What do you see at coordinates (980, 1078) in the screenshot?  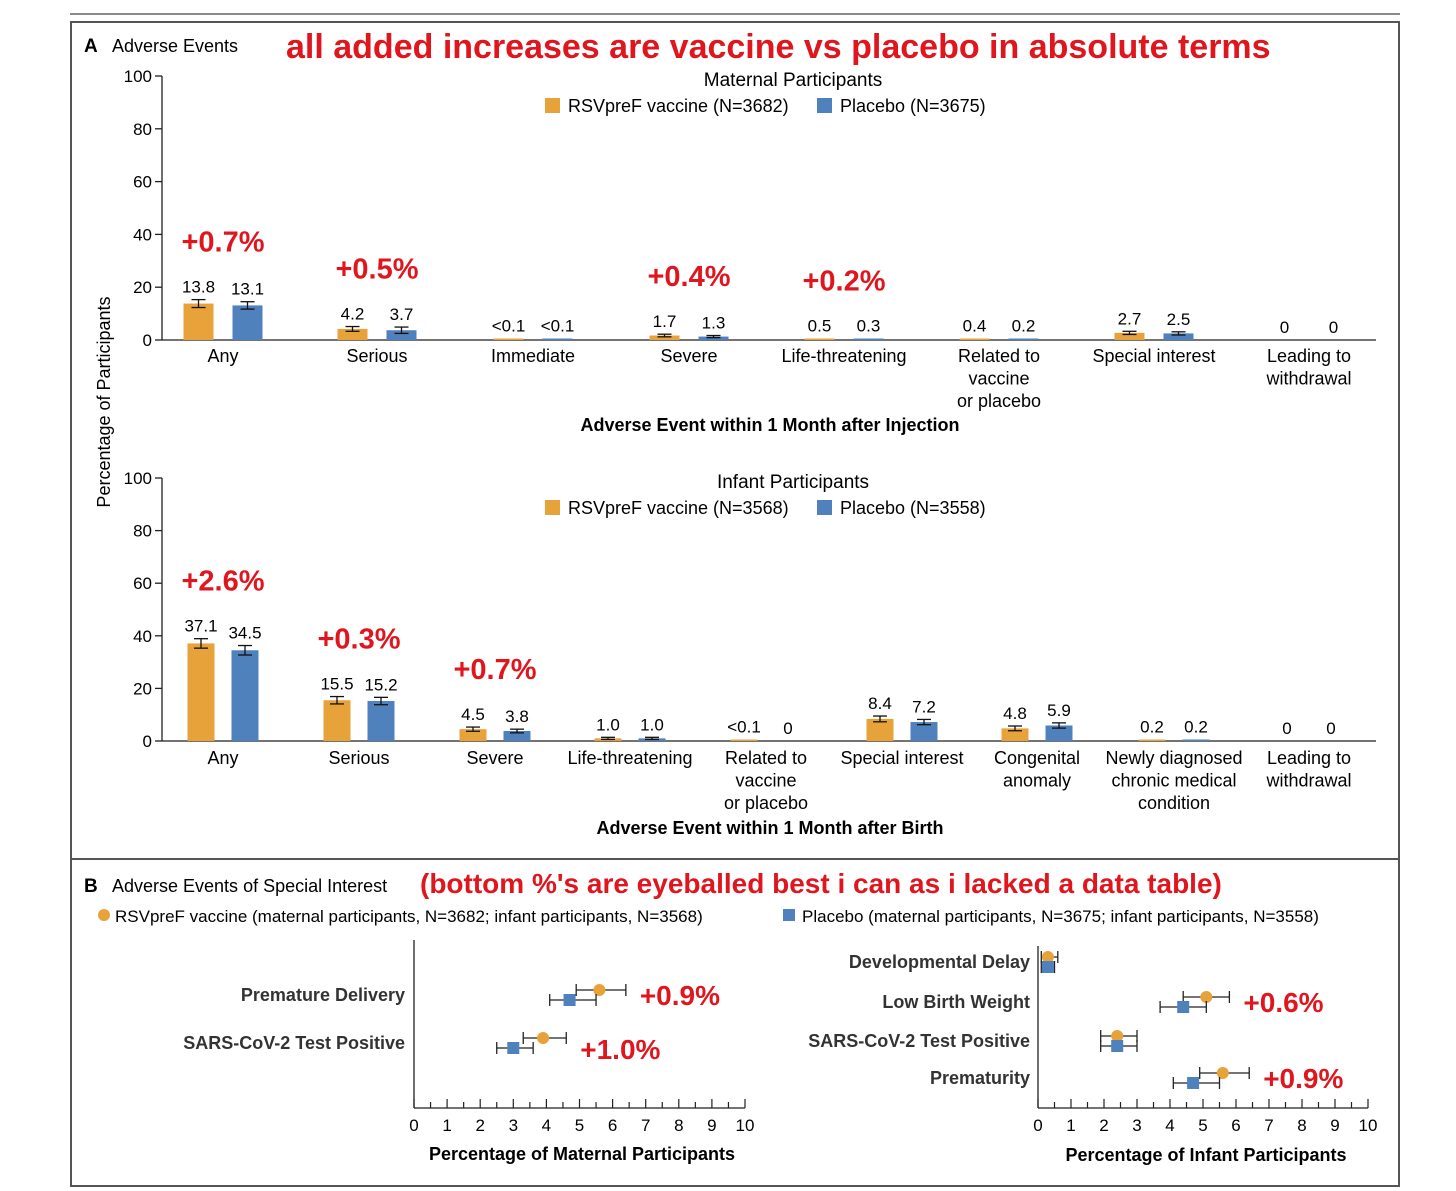 I see `infant-forest-category-label: Prematurity` at bounding box center [980, 1078].